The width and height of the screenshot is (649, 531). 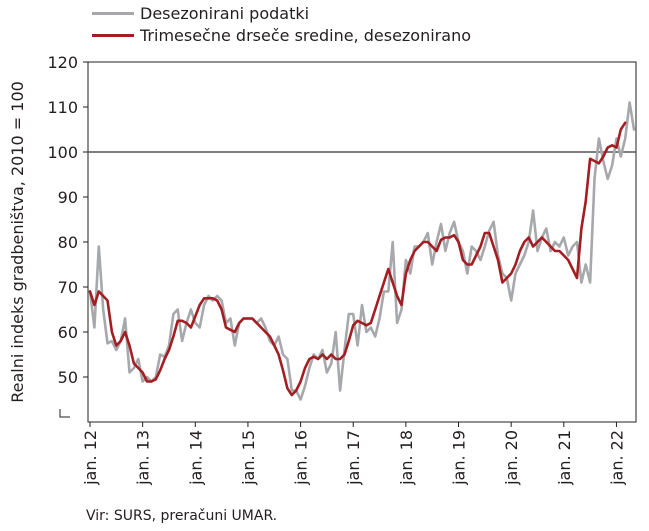 What do you see at coordinates (68, 287) in the screenshot?
I see `y-tick-label-70: 70` at bounding box center [68, 287].